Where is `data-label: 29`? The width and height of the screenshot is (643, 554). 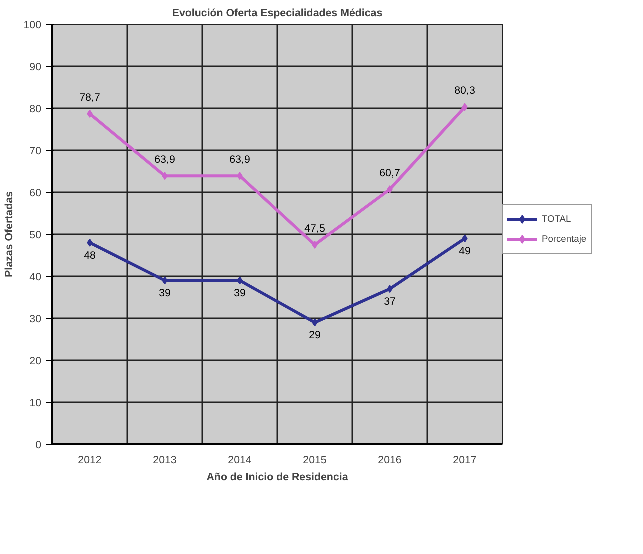
data-label: 29 is located at coordinates (315, 336).